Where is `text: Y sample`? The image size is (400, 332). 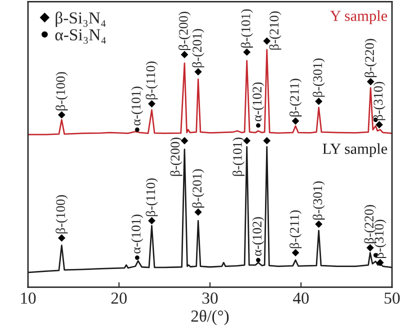
text: Y sample is located at coordinates (359, 17).